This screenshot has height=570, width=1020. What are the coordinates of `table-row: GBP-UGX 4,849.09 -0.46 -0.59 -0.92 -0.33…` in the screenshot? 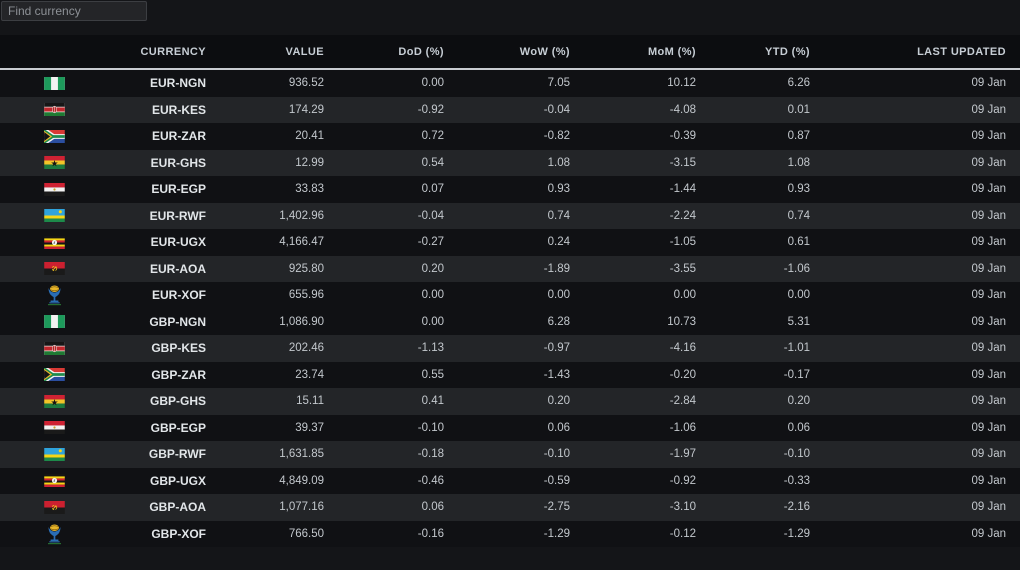 It's located at (510, 480).